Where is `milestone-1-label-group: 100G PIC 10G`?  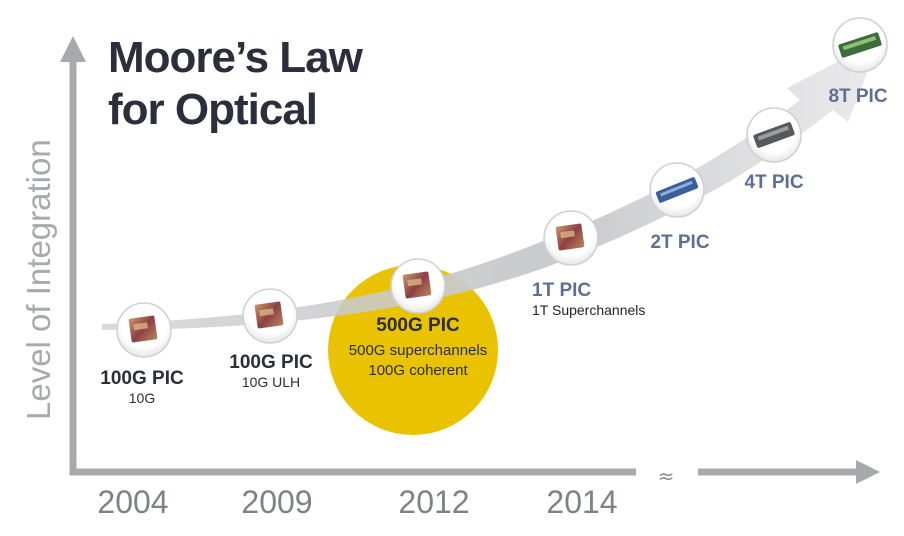
milestone-1-label-group: 100G PIC 10G is located at coordinates (142, 387).